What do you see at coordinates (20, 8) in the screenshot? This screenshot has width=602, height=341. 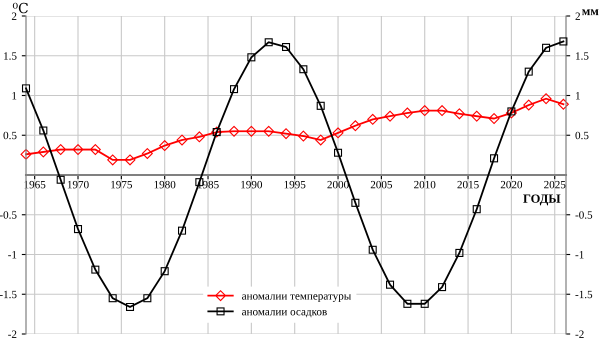 I see `y-axis-title: ⁰C` at bounding box center [20, 8].